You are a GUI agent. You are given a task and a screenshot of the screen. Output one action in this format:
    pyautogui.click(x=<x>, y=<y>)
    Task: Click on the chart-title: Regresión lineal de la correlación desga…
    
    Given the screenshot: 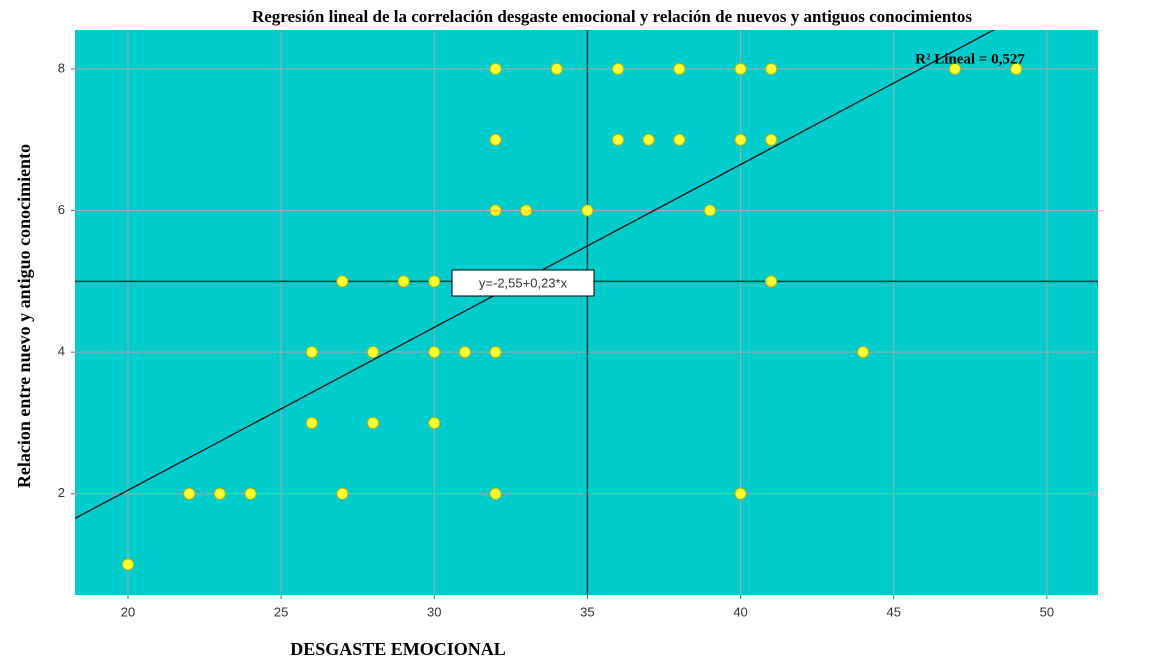 What is the action you would take?
    pyautogui.click(x=612, y=16)
    